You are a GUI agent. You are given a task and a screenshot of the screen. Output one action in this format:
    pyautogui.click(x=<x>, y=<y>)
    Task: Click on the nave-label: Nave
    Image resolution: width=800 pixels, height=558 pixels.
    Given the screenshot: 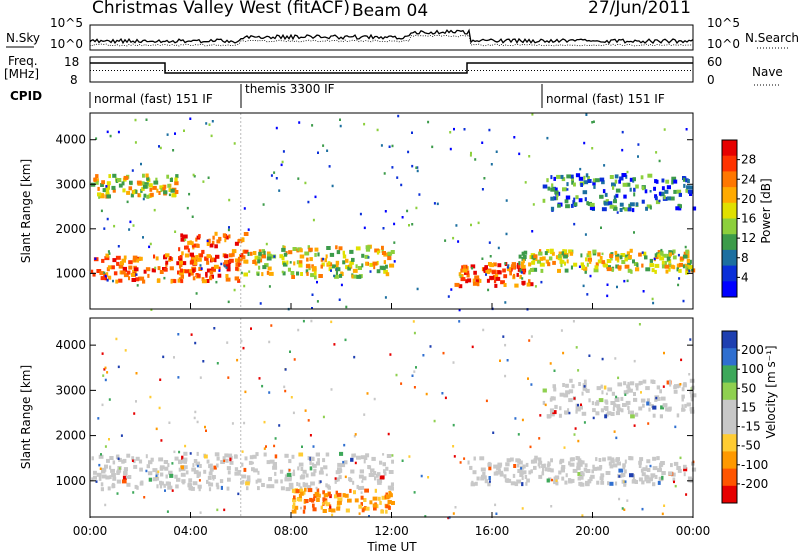 What is the action you would take?
    pyautogui.click(x=767, y=72)
    